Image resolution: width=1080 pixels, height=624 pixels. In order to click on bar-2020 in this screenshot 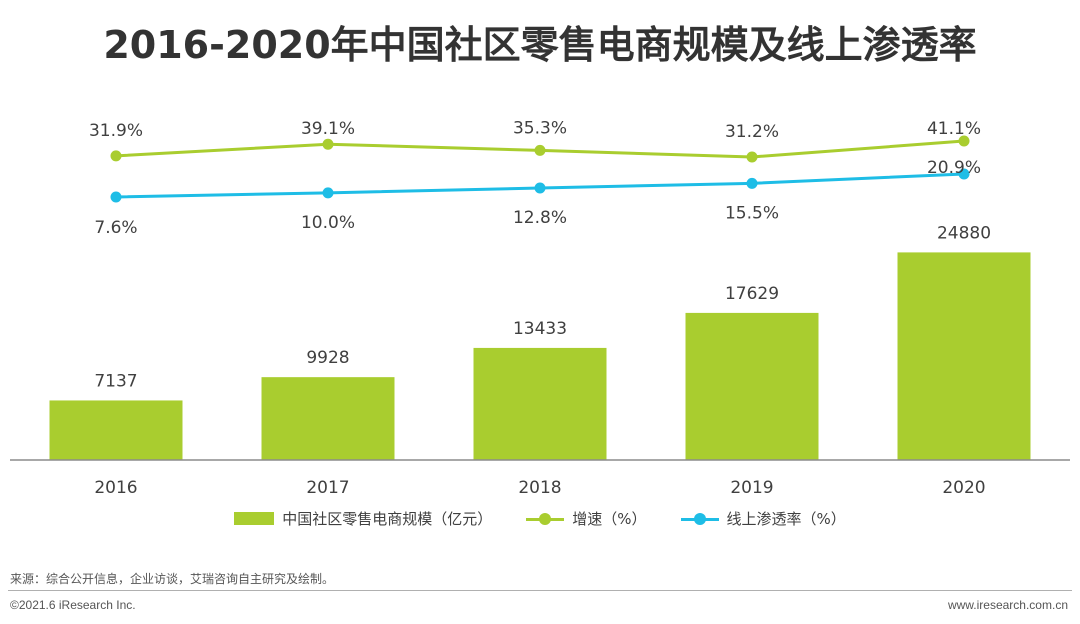, I will do `click(964, 356)`.